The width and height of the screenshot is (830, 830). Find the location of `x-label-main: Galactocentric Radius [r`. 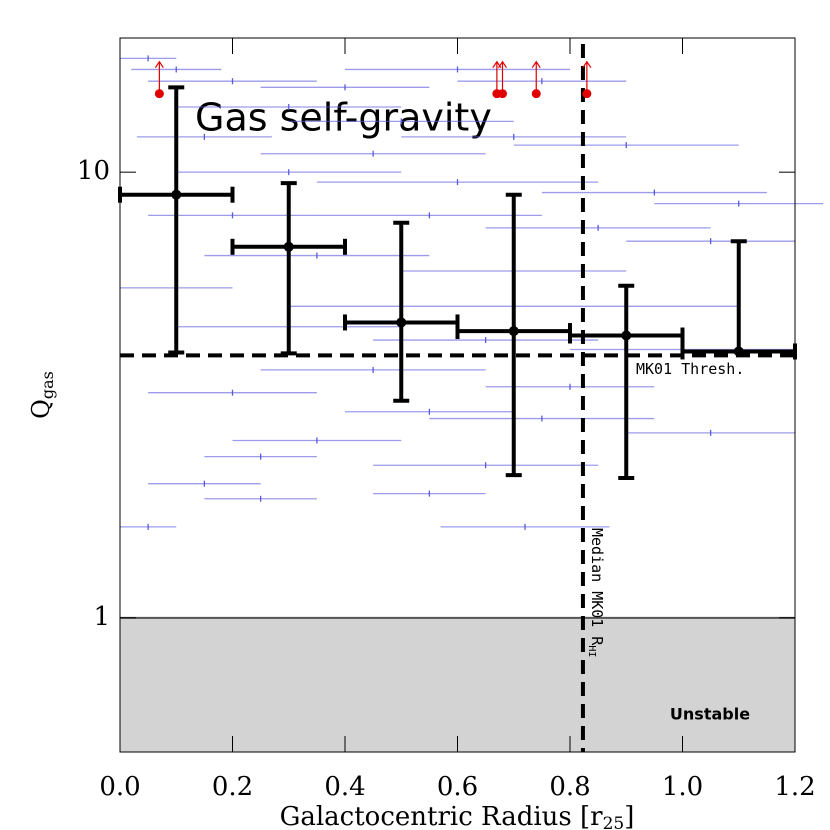

x-label-main: Galactocentric Radius [r is located at coordinates (442, 816).